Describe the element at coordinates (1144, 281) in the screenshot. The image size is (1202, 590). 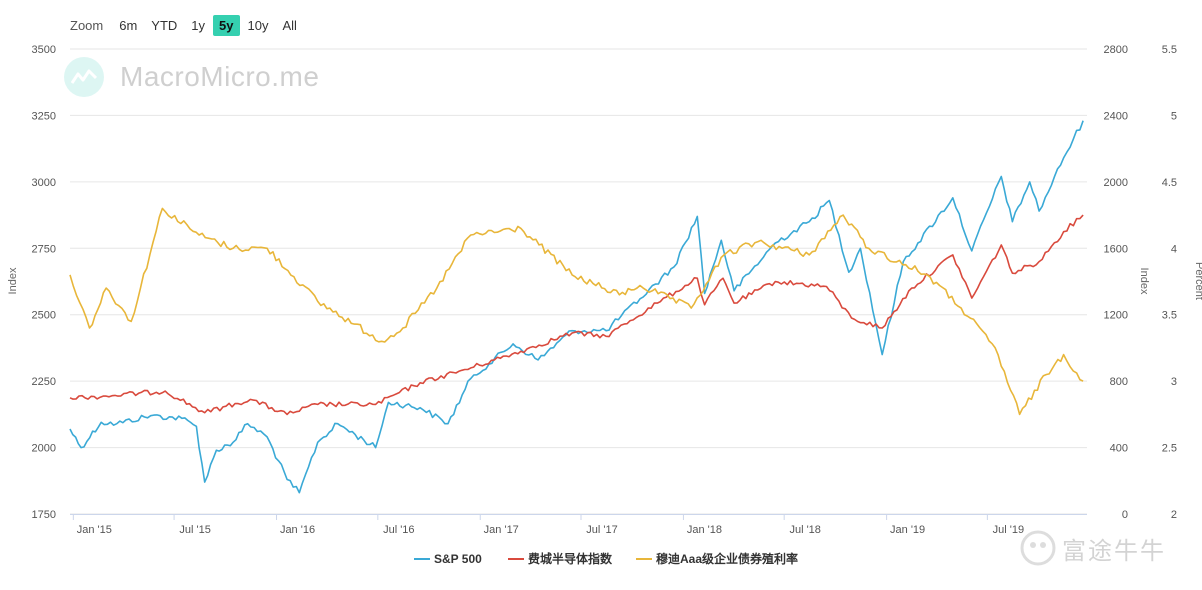
I see `right-index-axis-title: Index` at that location.